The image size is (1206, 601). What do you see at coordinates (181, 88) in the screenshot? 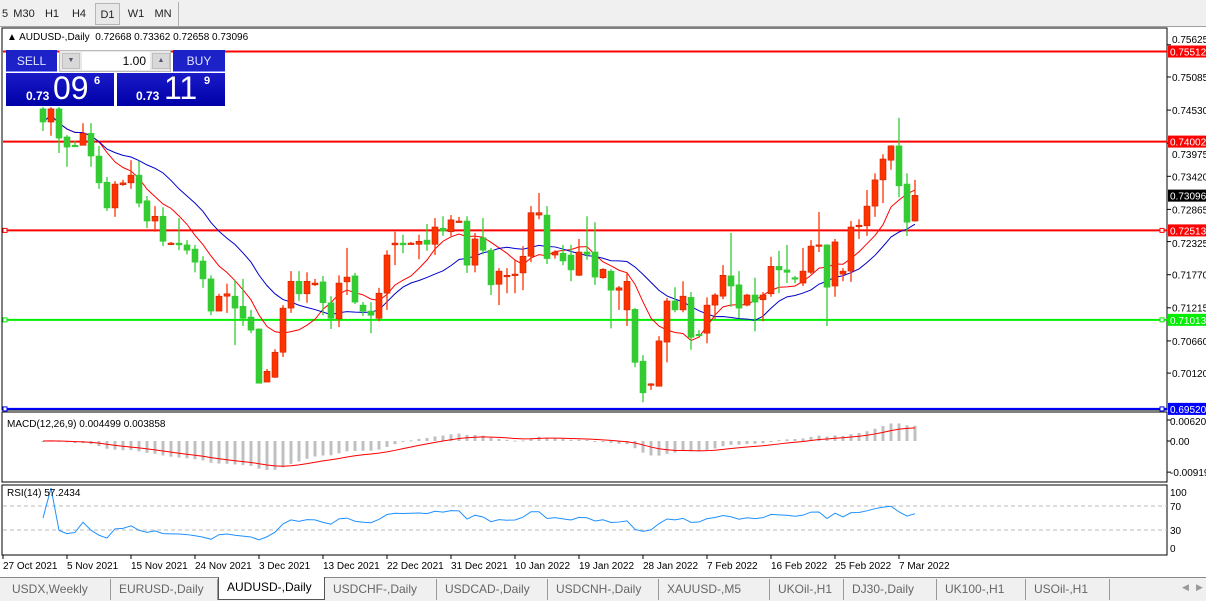
I see `buy-price-big: 11` at bounding box center [181, 88].